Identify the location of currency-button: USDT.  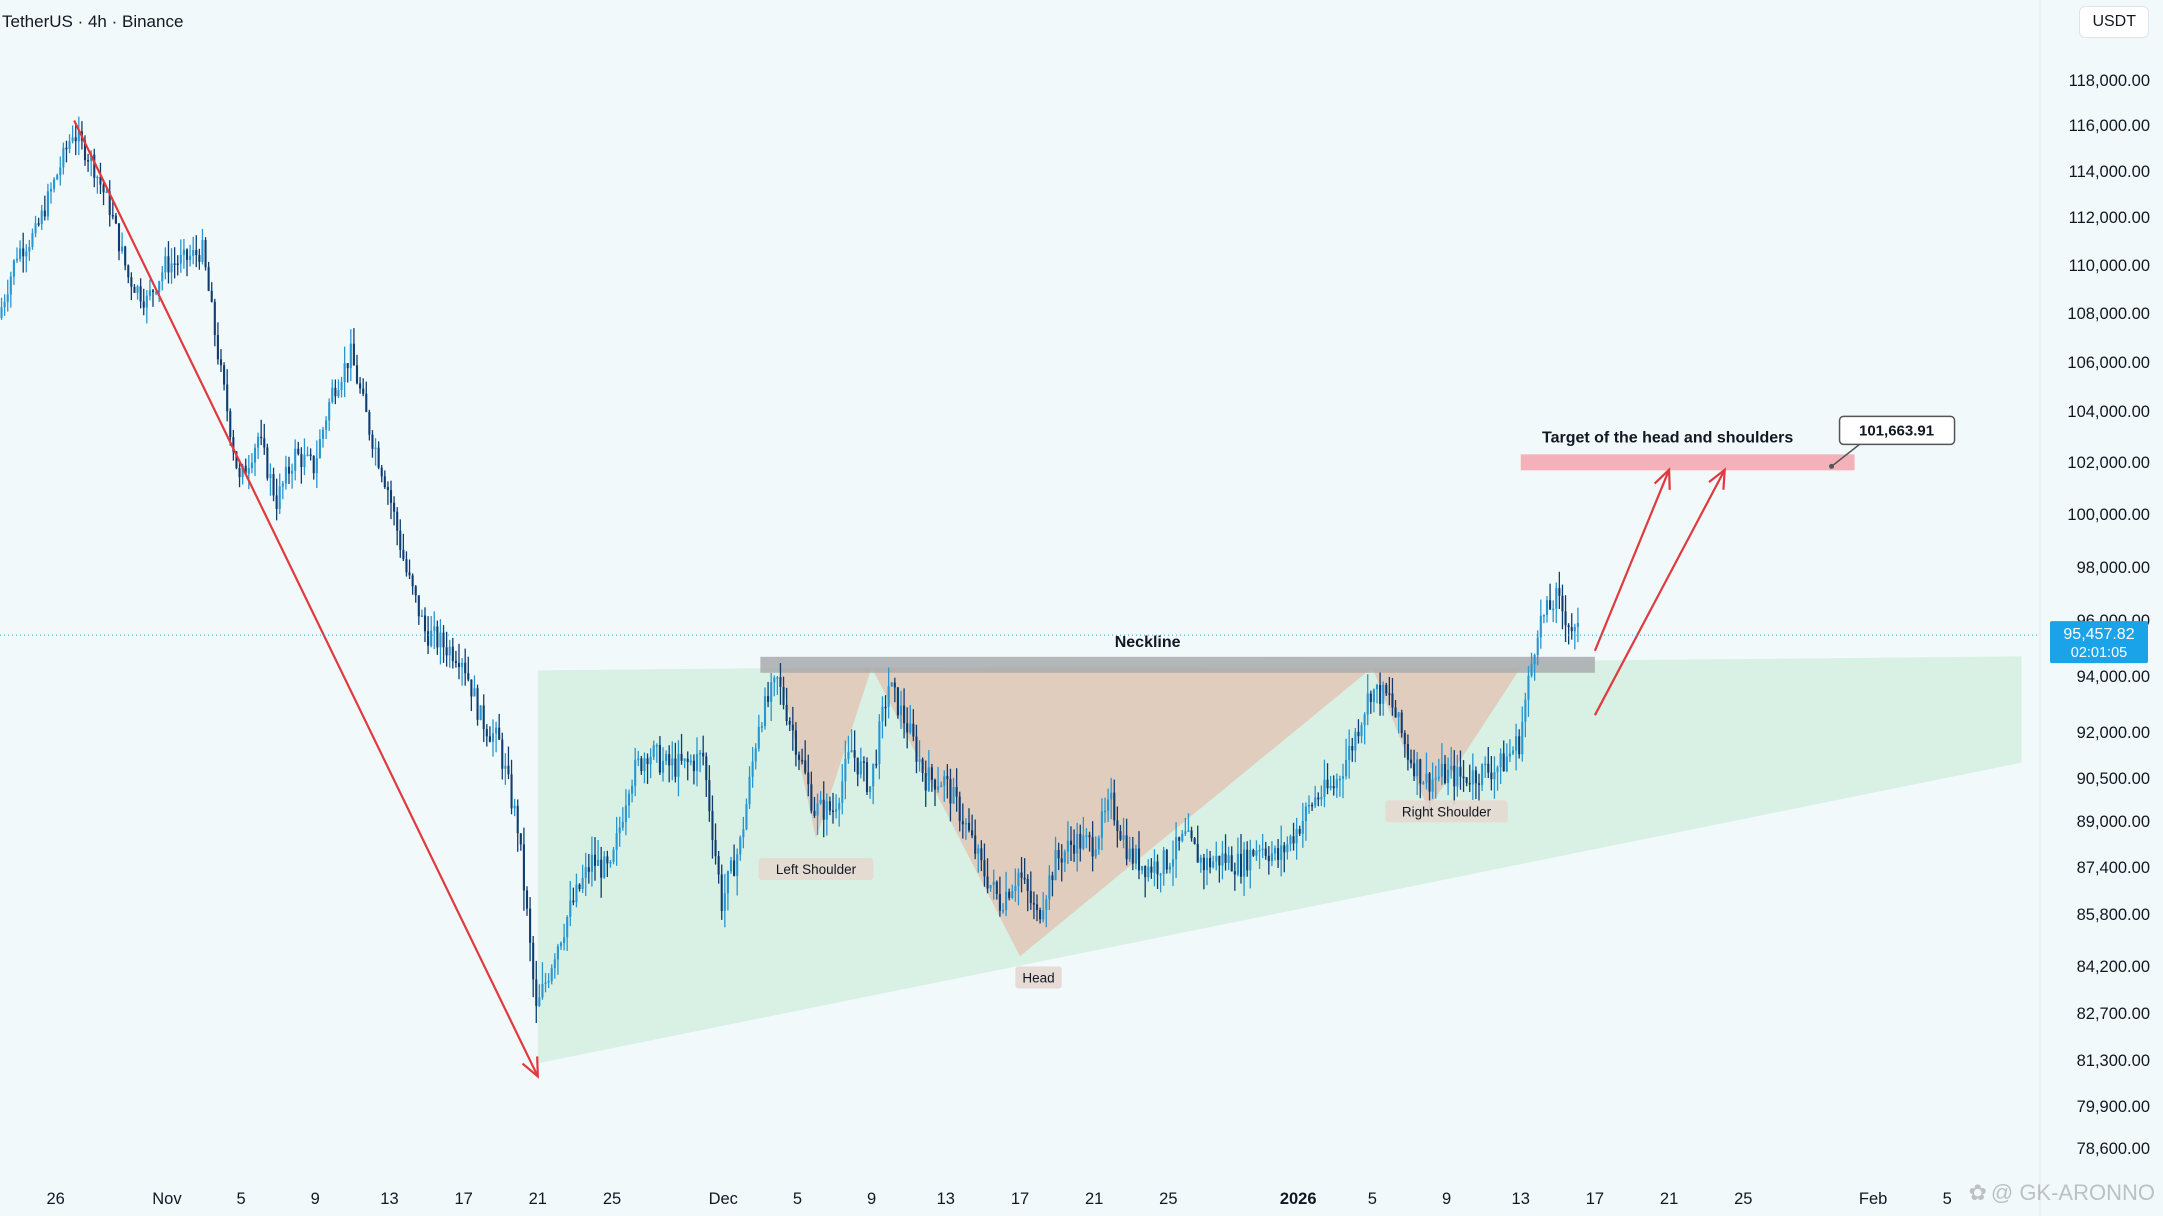
(2114, 22).